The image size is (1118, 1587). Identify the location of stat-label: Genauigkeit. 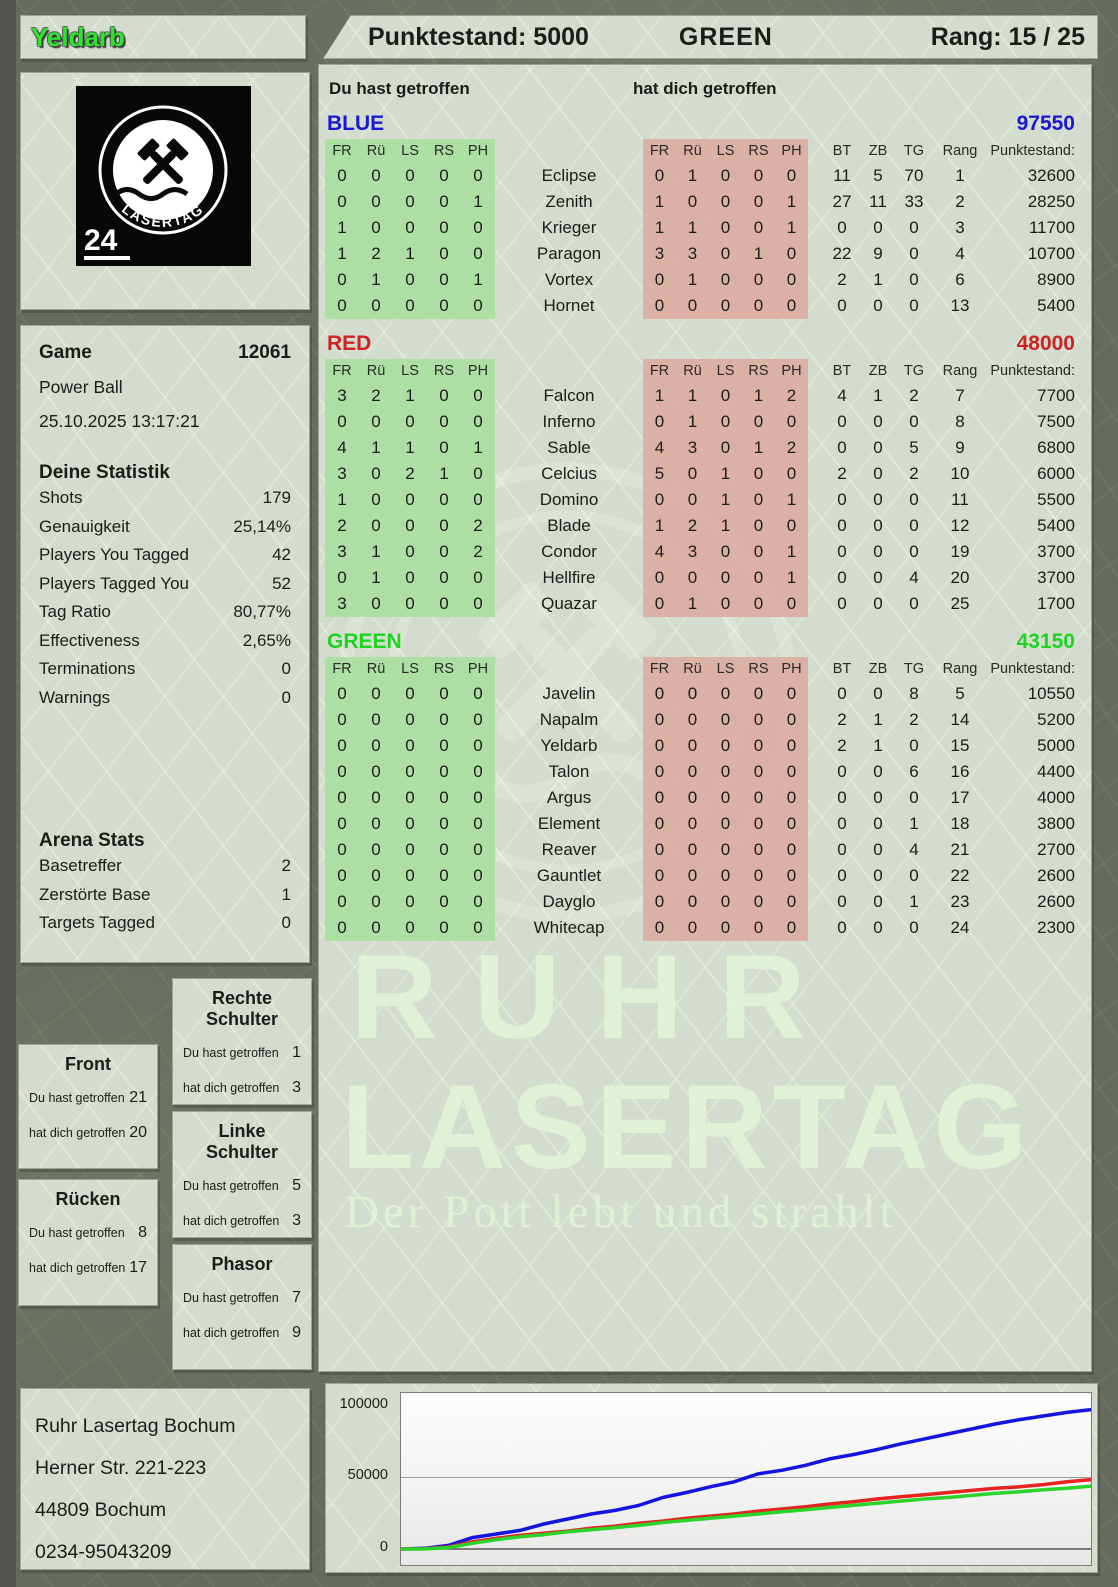
(84, 526).